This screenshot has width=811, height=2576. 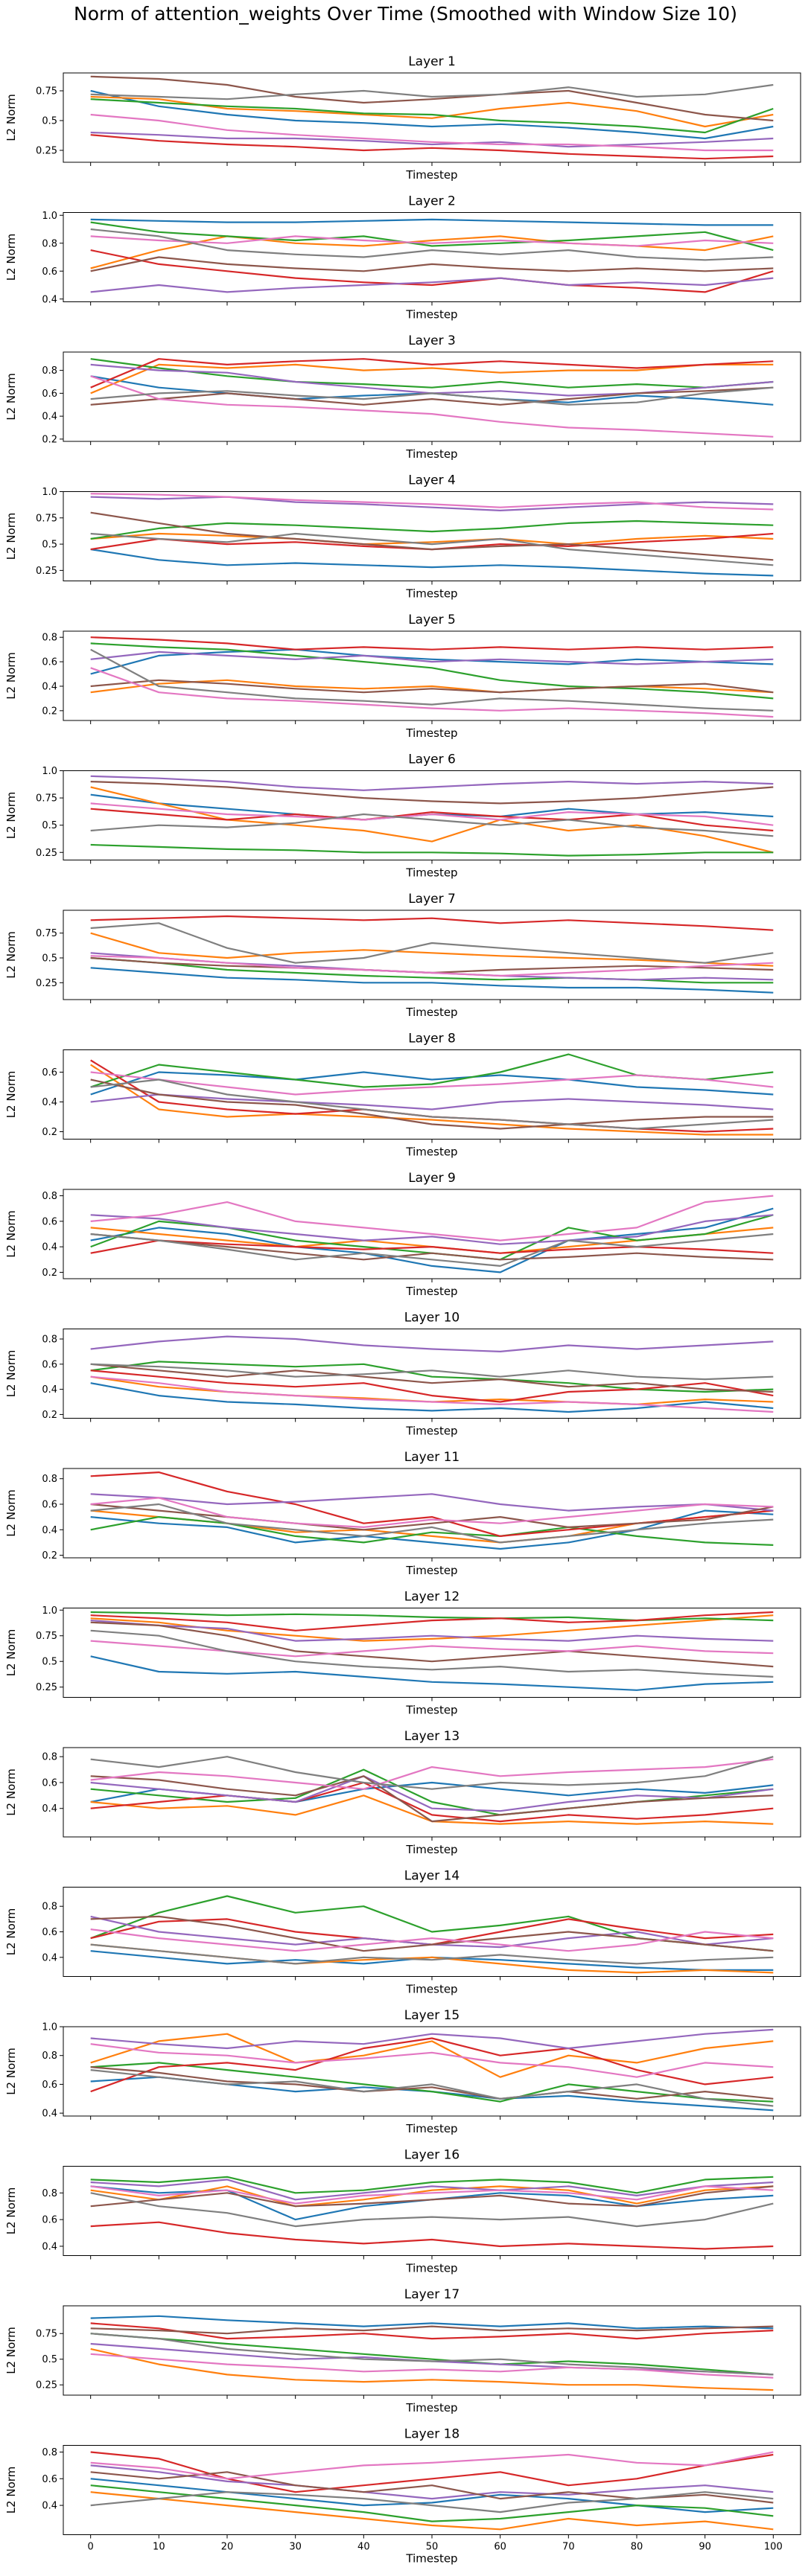 I want to click on subplot-title: Layer 6, so click(x=432, y=759).